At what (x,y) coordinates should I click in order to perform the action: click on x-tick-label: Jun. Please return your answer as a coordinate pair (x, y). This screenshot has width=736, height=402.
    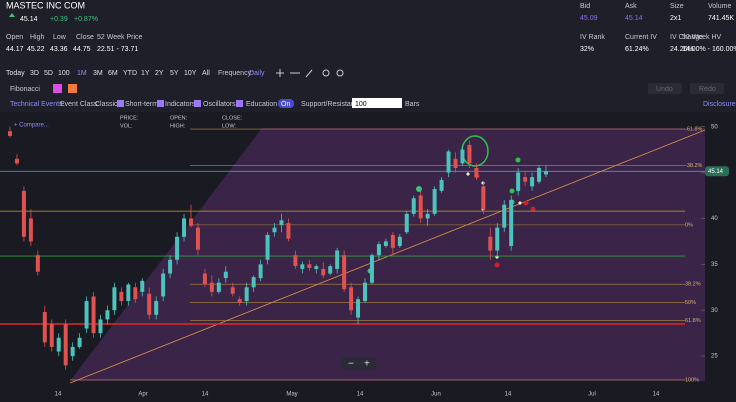
    Looking at the image, I should click on (436, 395).